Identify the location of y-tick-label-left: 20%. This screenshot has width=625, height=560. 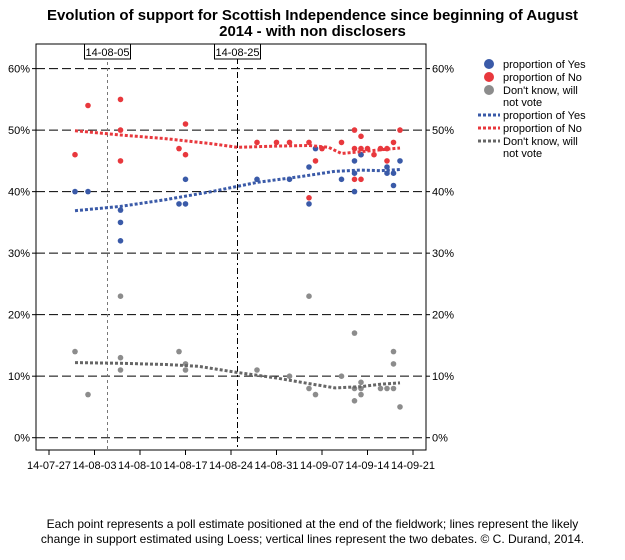
(19, 316).